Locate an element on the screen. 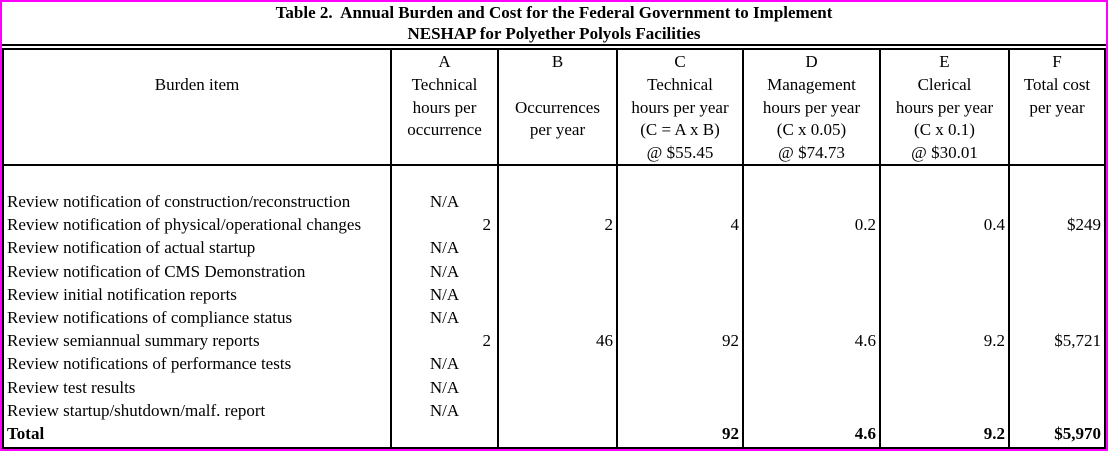 The width and height of the screenshot is (1108, 451). cell-e-value: 0.4 is located at coordinates (994, 225).